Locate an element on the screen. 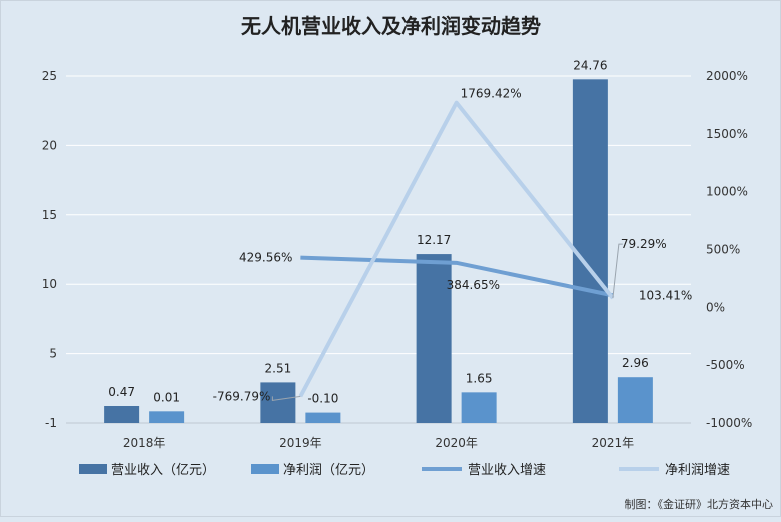 Image resolution: width=781 pixels, height=522 pixels. y-right-tick-label: -1000% is located at coordinates (729, 423).